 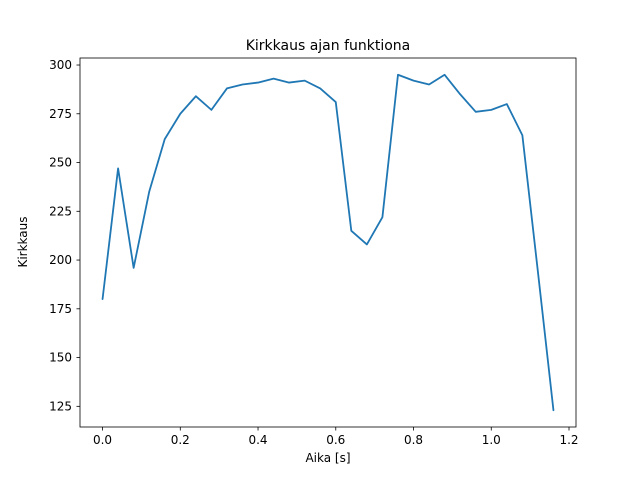 What do you see at coordinates (60, 260) in the screenshot?
I see `y-tick-label: 200` at bounding box center [60, 260].